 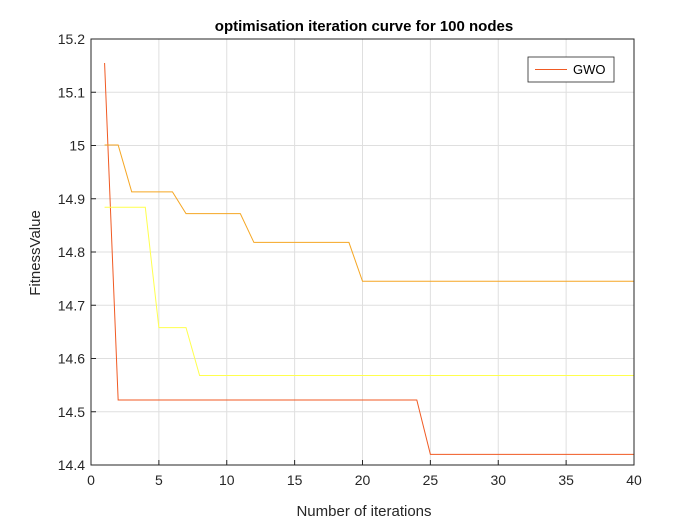 I want to click on x-tick-label: 0, so click(x=91, y=480).